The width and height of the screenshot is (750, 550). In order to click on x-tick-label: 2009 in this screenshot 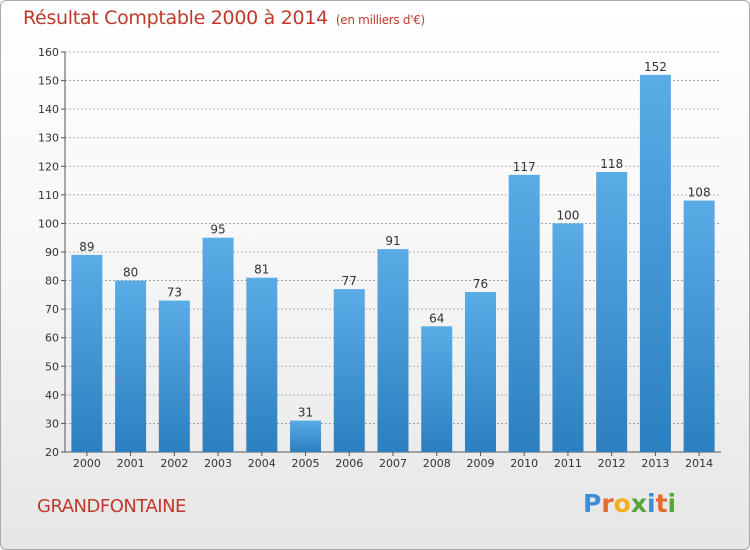, I will do `click(480, 463)`.